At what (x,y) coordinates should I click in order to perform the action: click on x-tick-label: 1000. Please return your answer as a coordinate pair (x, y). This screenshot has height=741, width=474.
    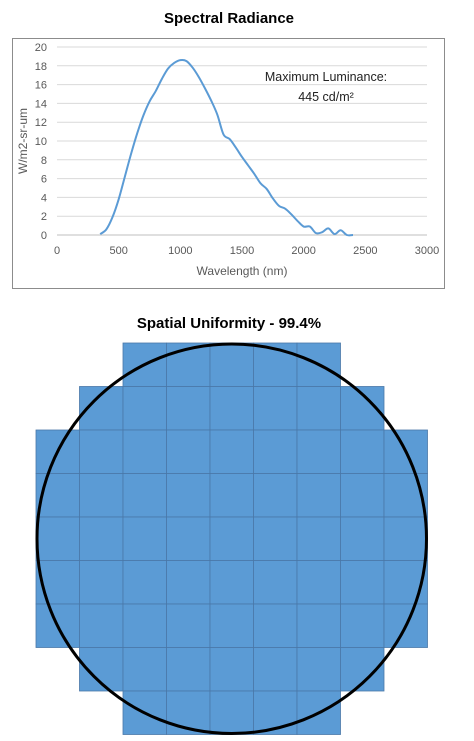
    Looking at the image, I should click on (180, 251).